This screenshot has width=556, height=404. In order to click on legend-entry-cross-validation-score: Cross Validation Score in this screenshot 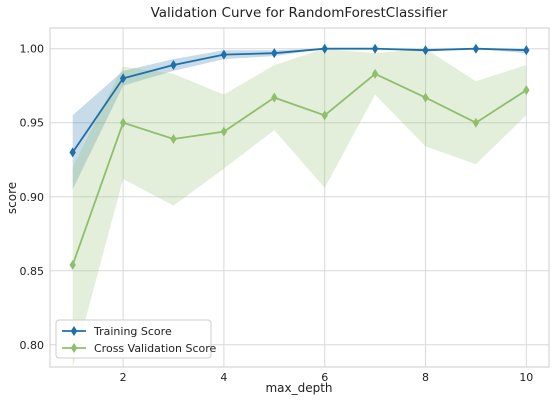, I will do `click(155, 348)`.